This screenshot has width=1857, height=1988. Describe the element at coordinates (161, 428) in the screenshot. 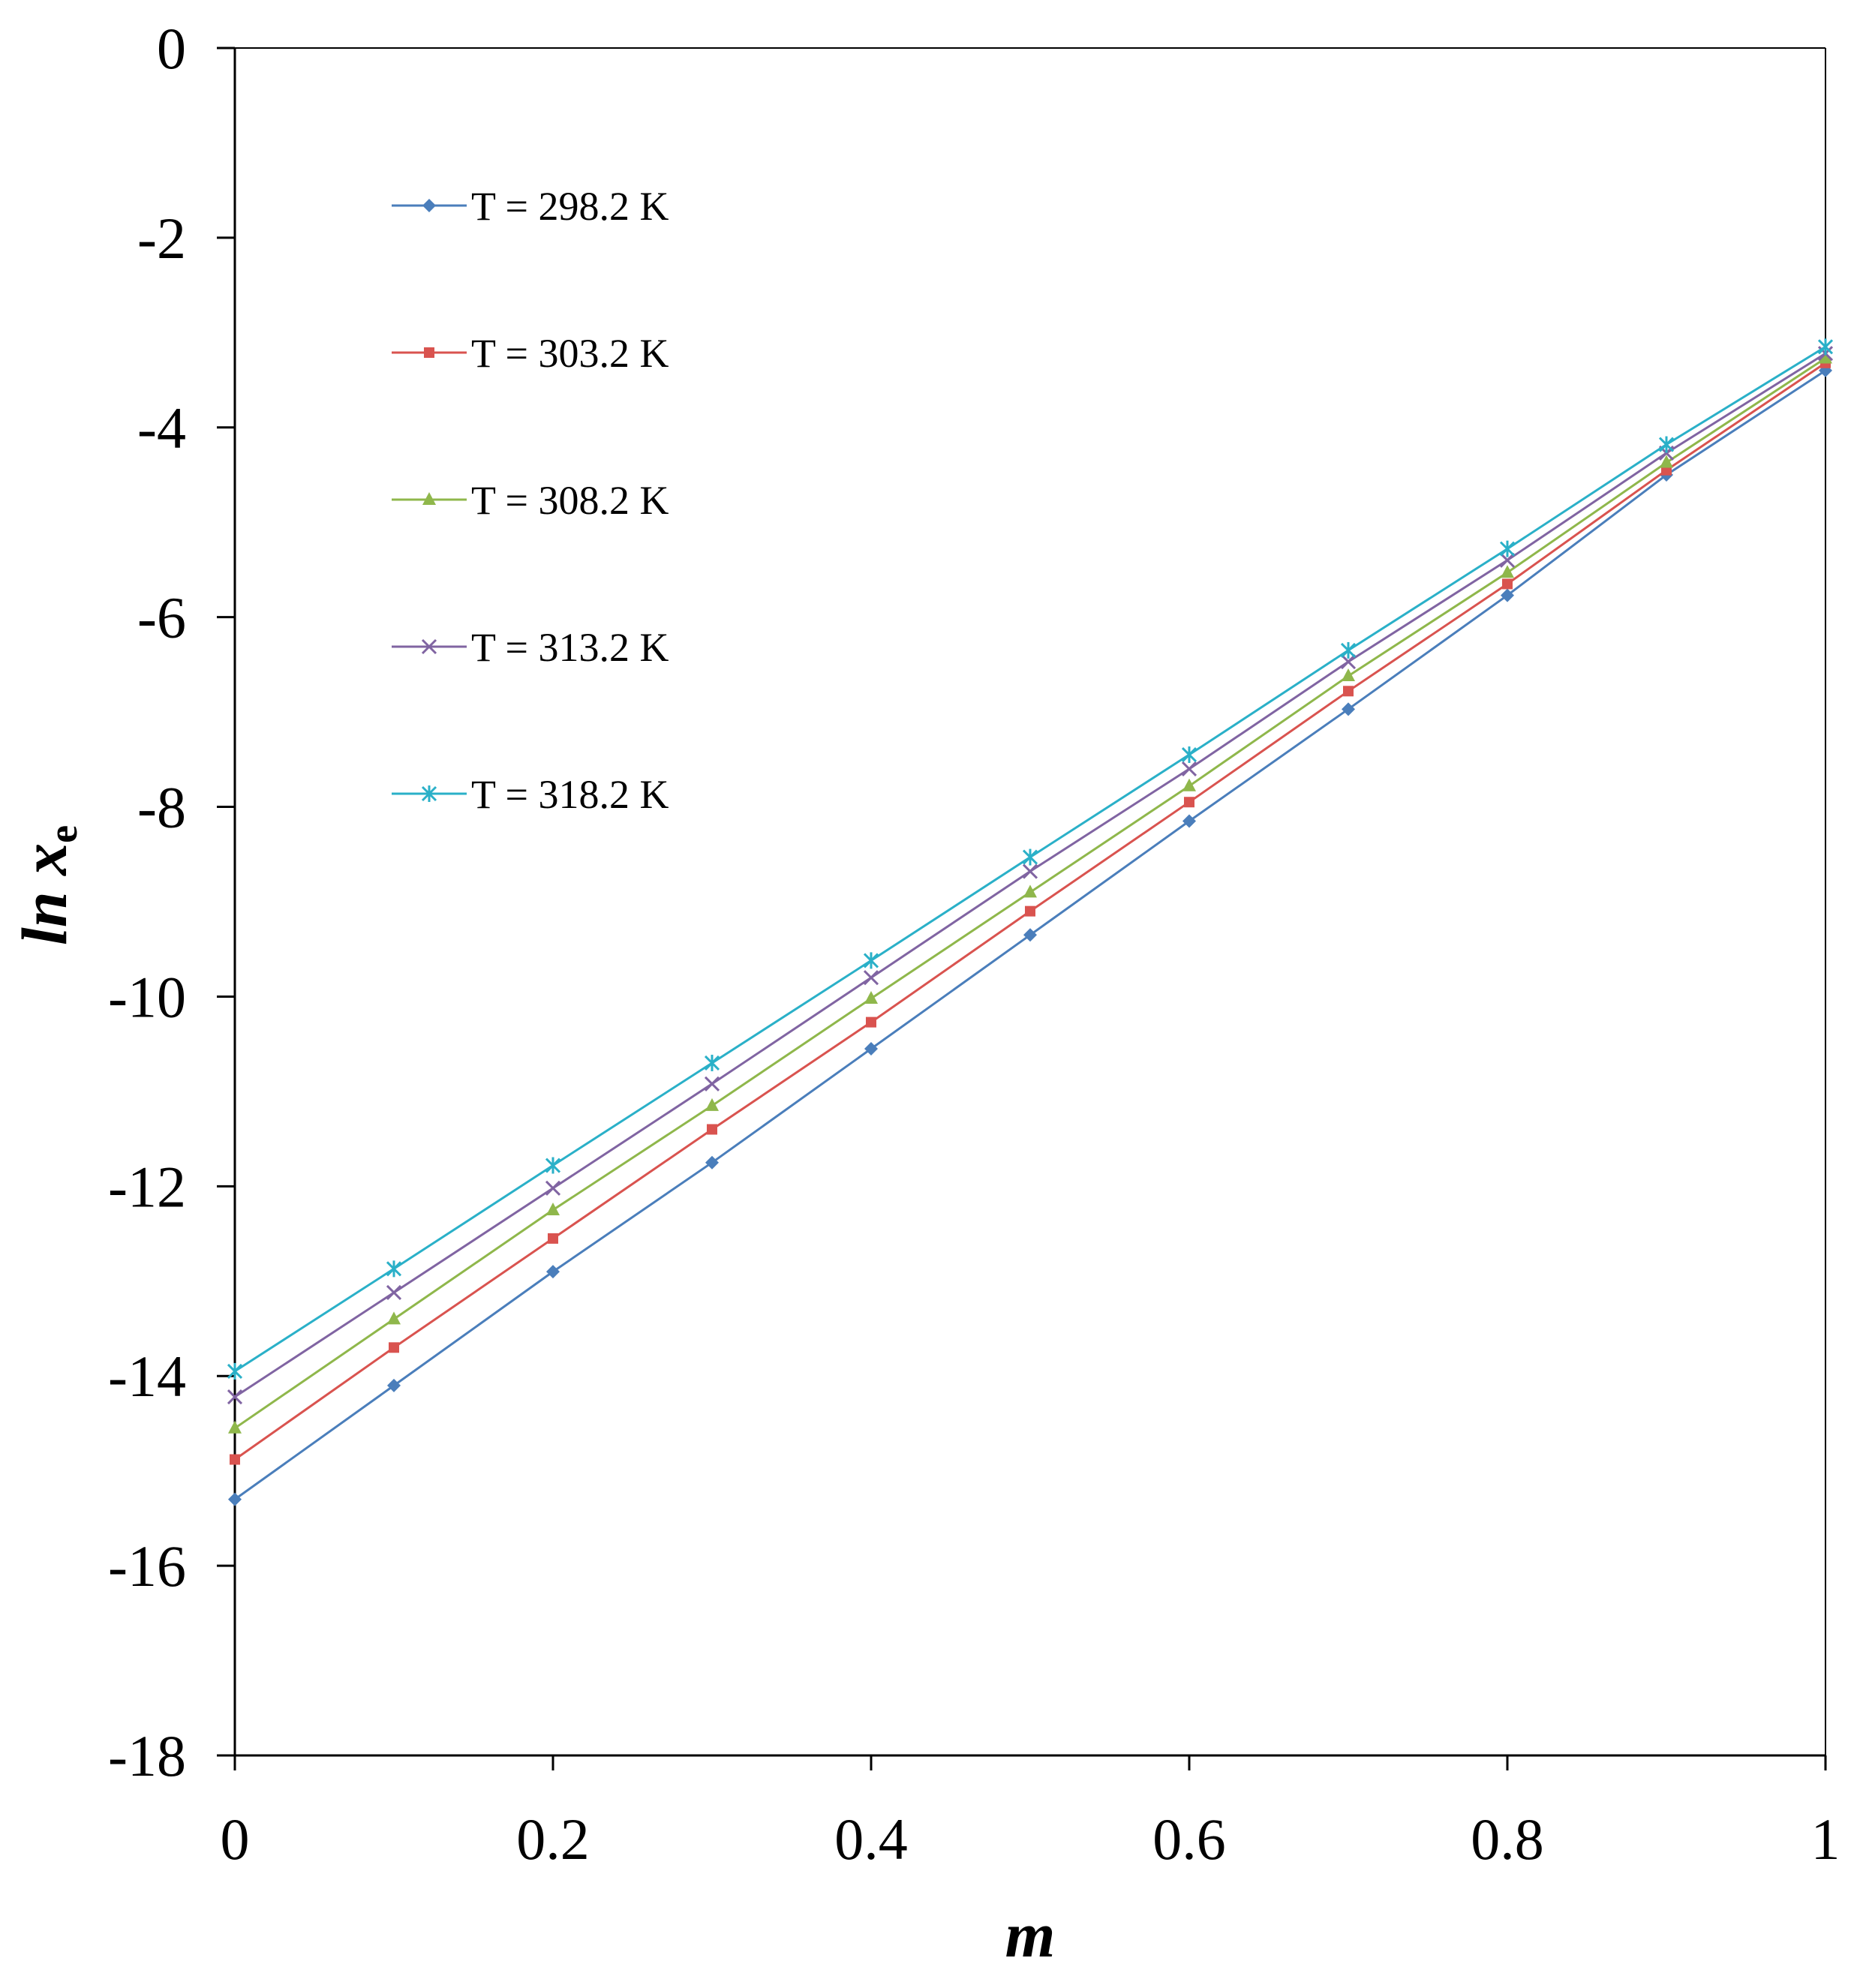

I see `y-tick-label: -4` at that location.